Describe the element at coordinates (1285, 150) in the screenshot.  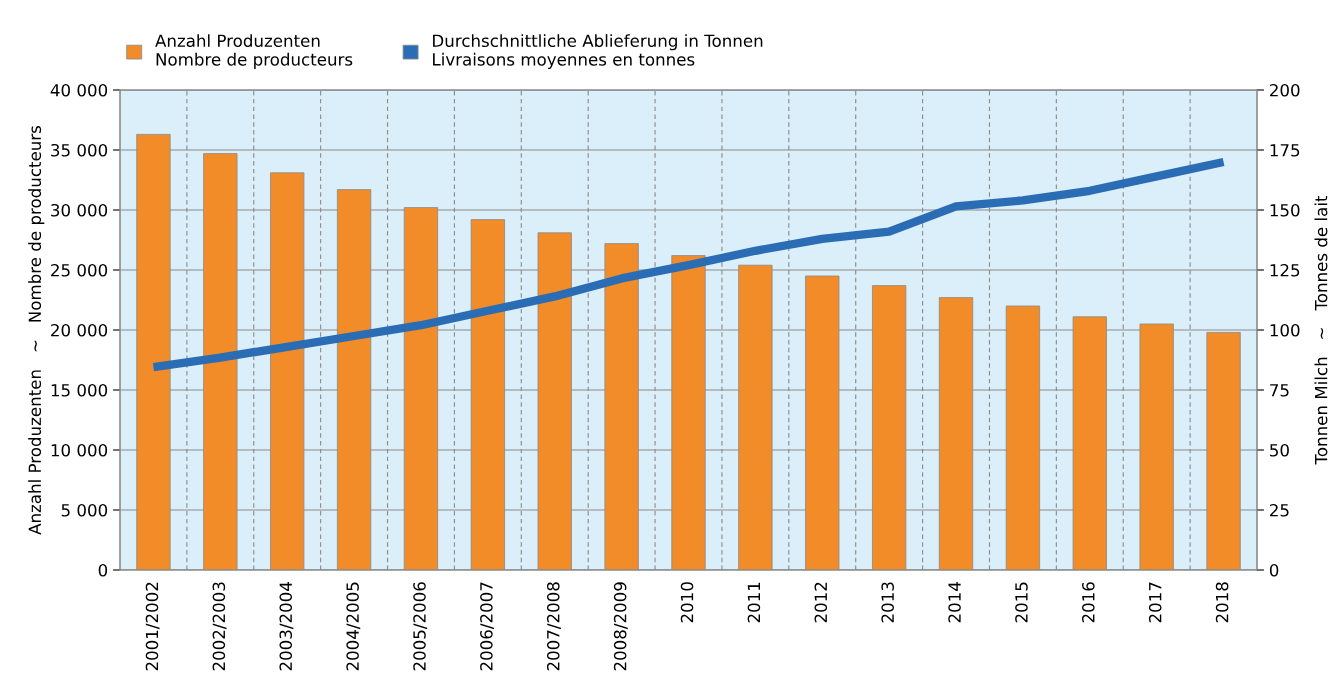
I see `y2-tick-label: 175` at that location.